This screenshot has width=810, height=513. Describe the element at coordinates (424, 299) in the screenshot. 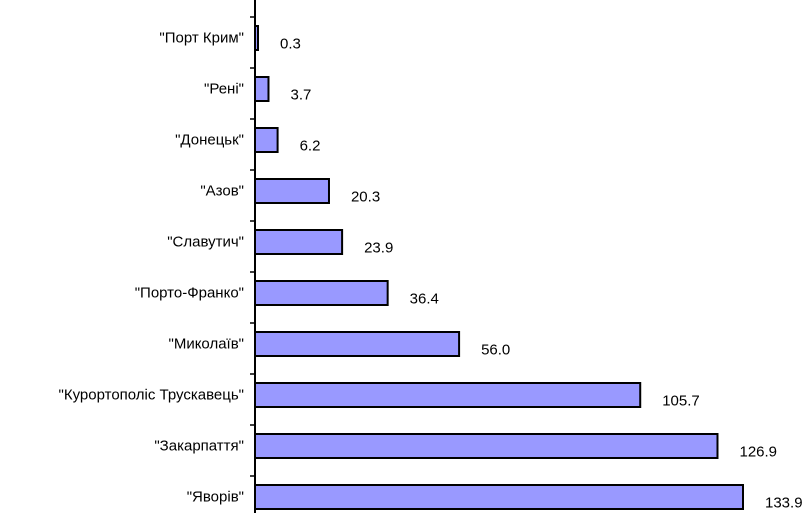

I see `data-label: 36.4` at that location.